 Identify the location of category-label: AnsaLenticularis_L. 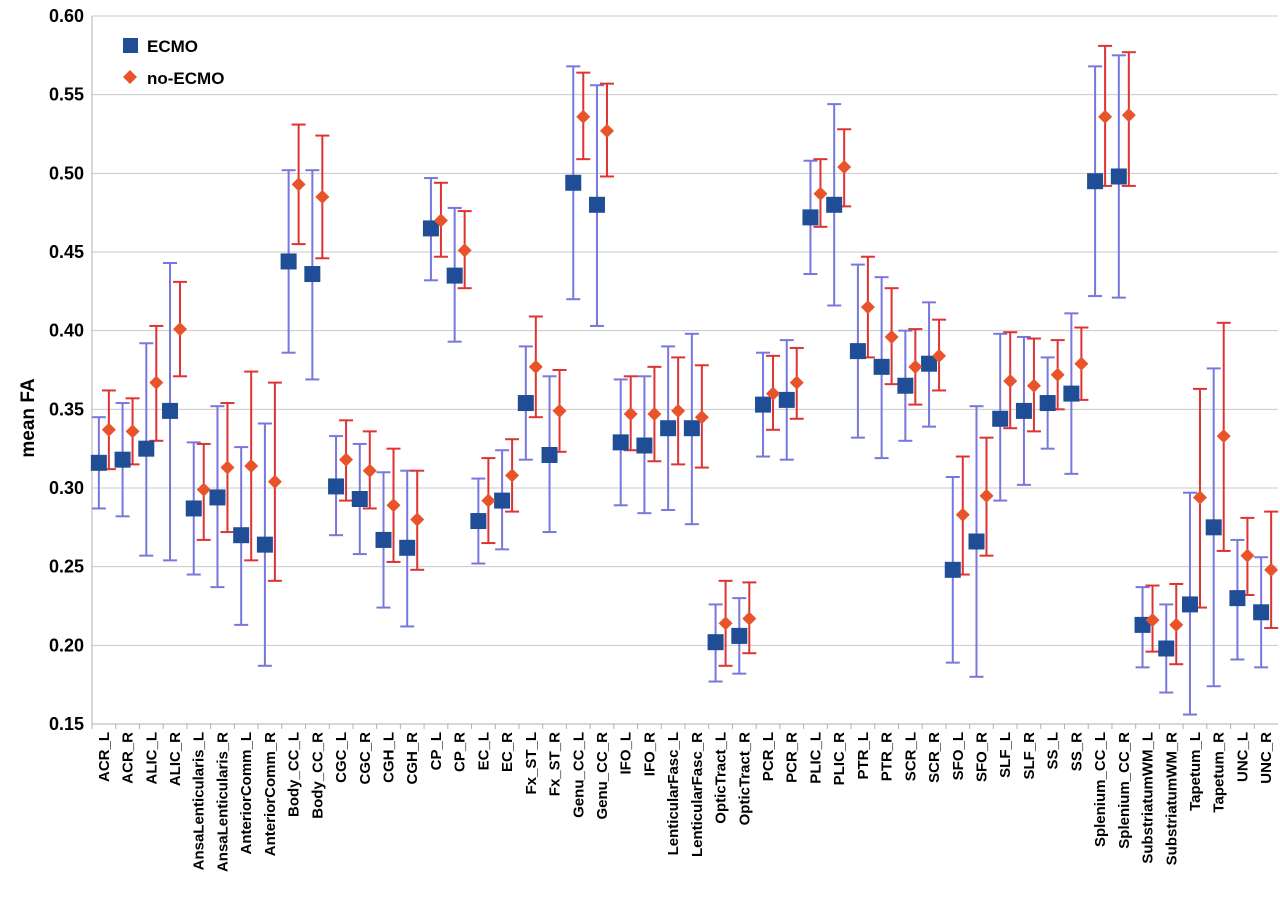
(199, 801).